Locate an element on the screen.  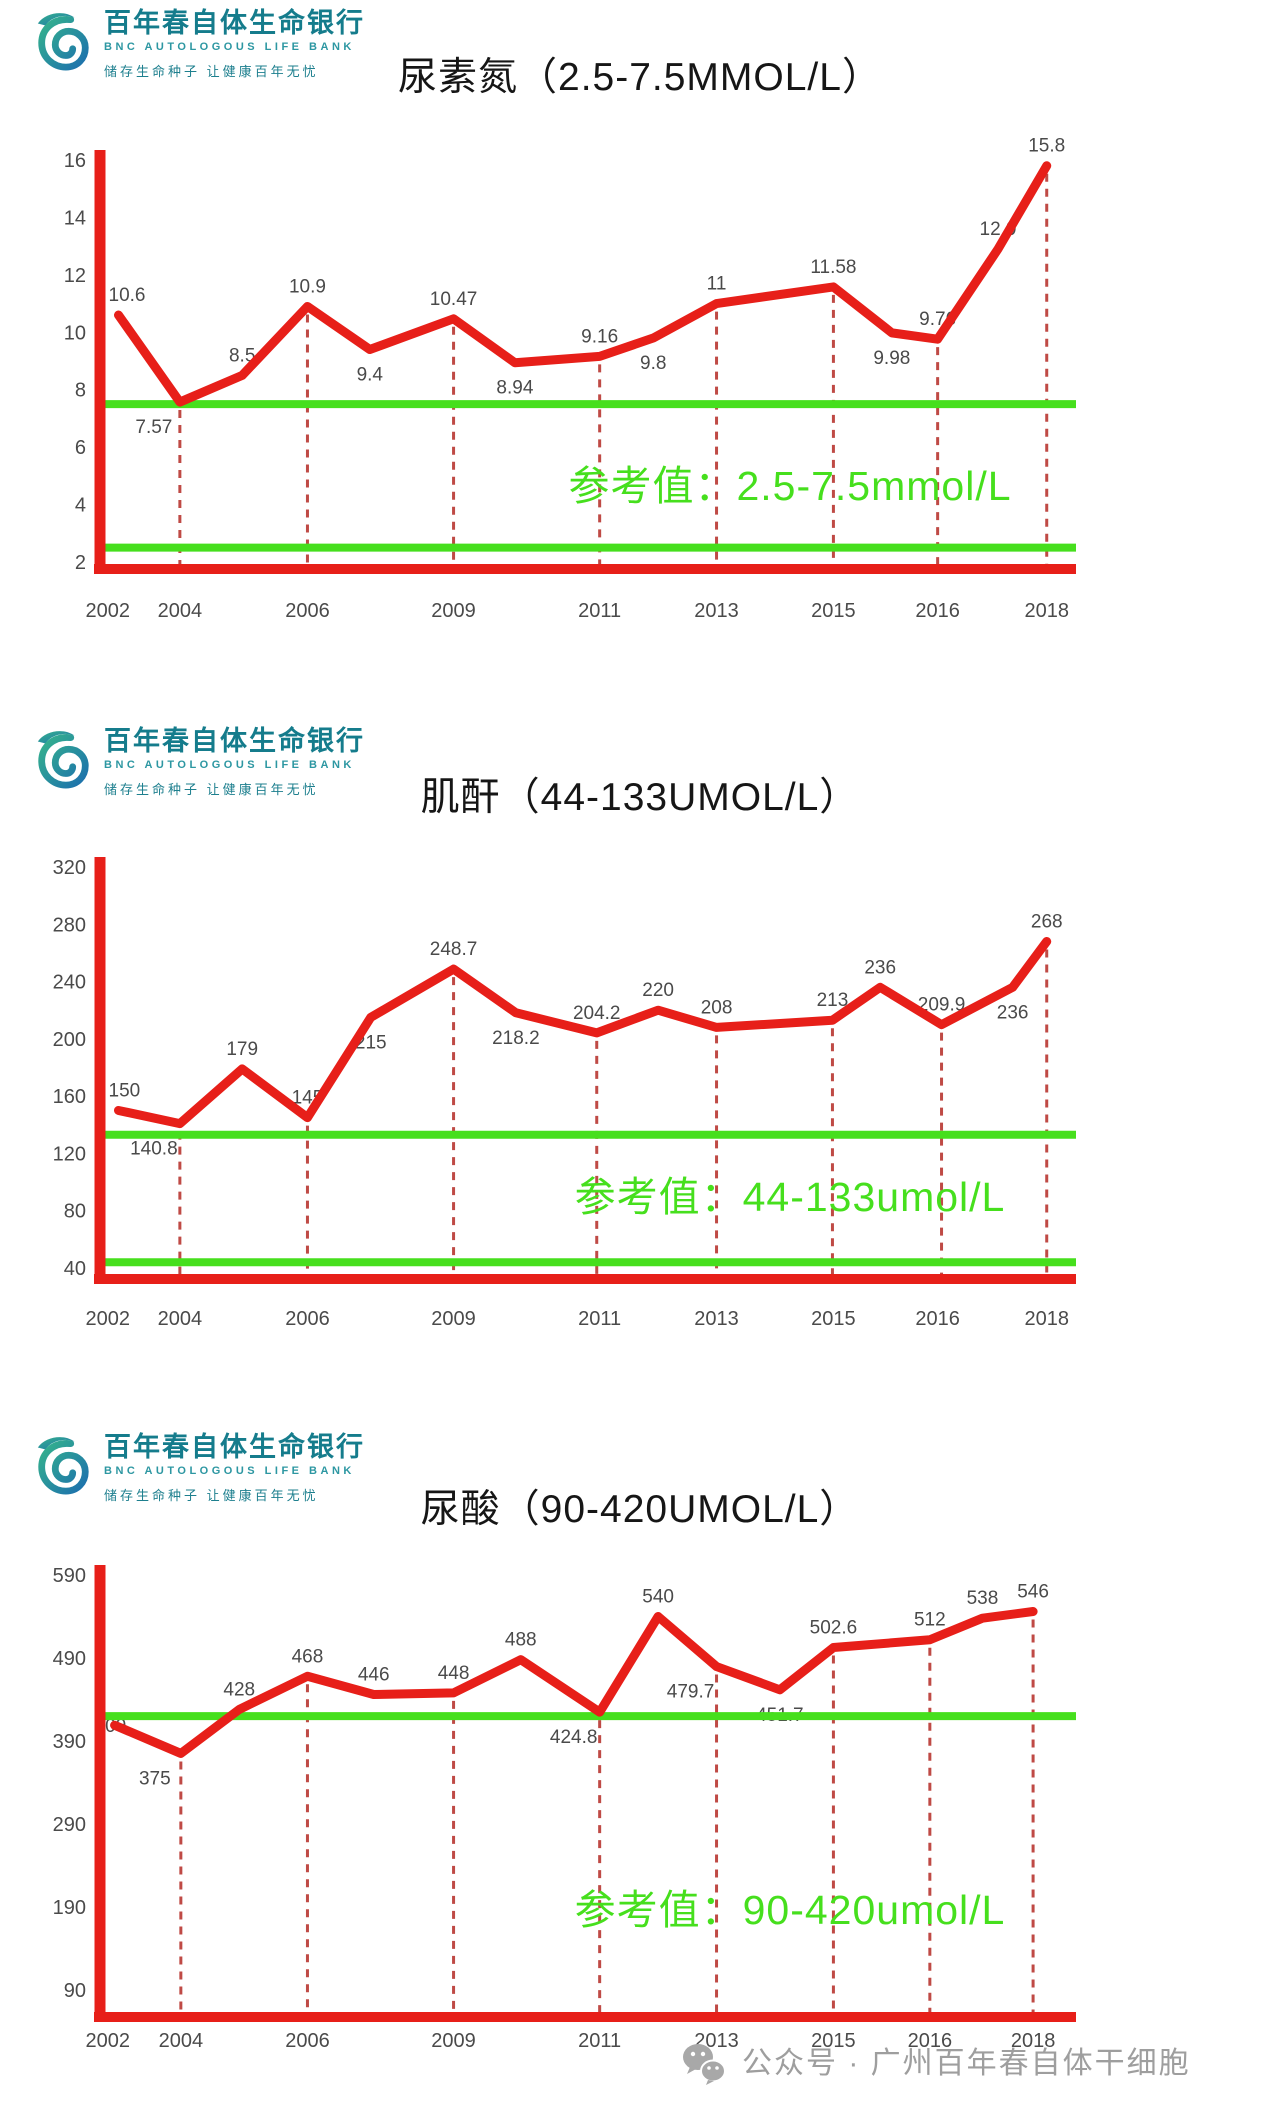
y-axis-tick-label: 2 is located at coordinates (80, 563).